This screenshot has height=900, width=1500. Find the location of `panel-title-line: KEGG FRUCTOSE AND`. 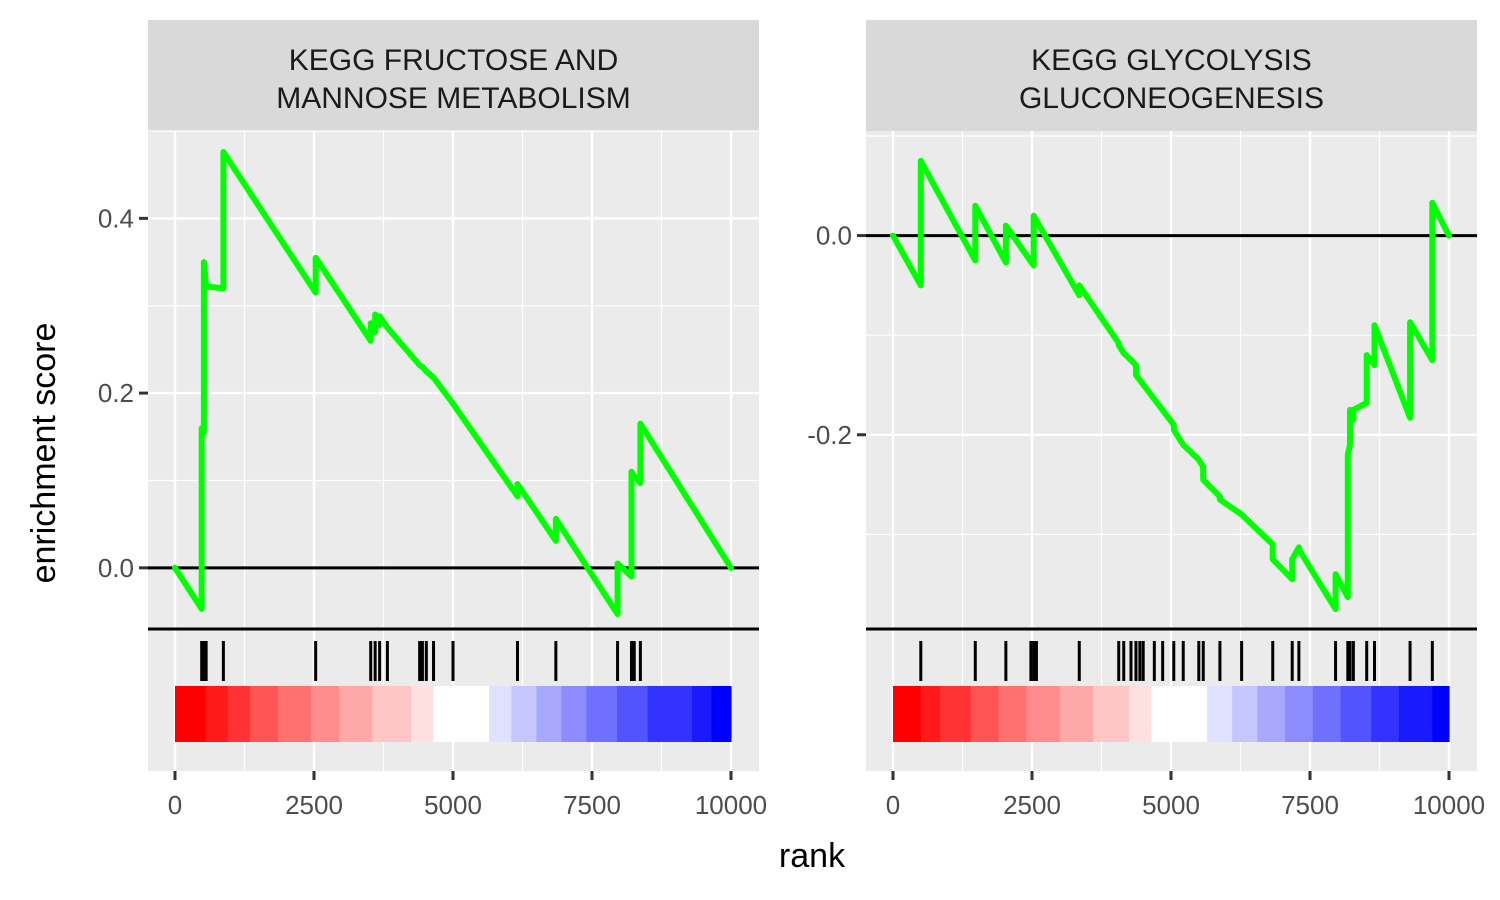

panel-title-line: KEGG FRUCTOSE AND is located at coordinates (454, 60).